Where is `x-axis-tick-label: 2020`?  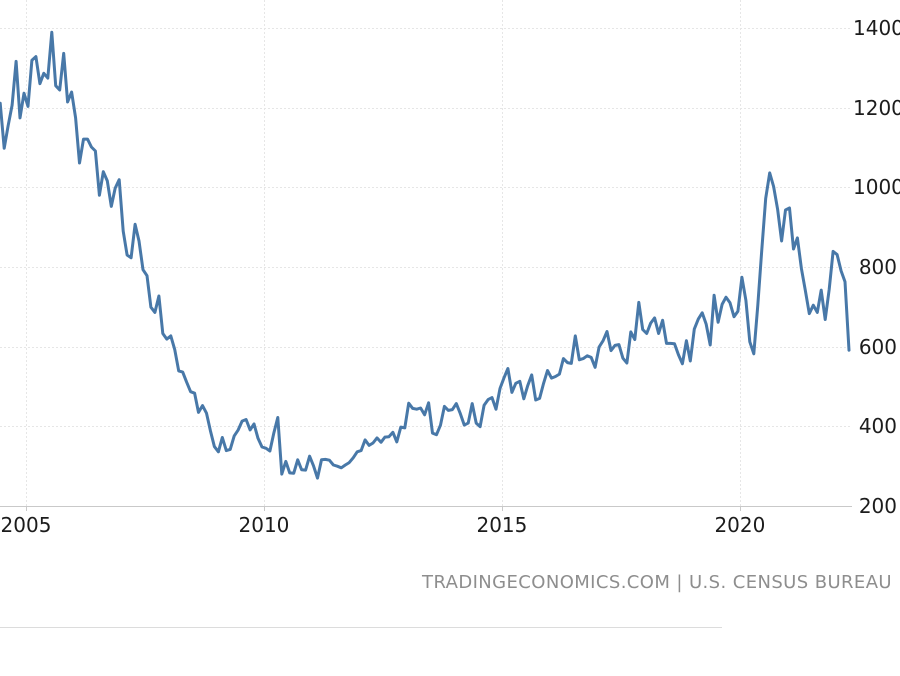 x-axis-tick-label: 2020 is located at coordinates (740, 525).